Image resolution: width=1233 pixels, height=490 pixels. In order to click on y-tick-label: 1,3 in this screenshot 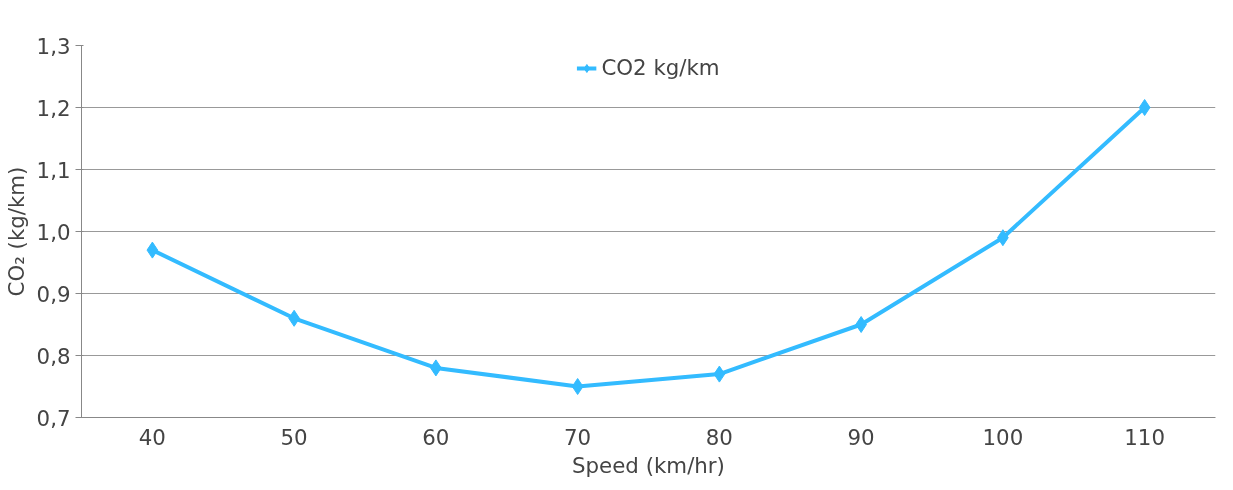, I will do `click(53, 46)`.